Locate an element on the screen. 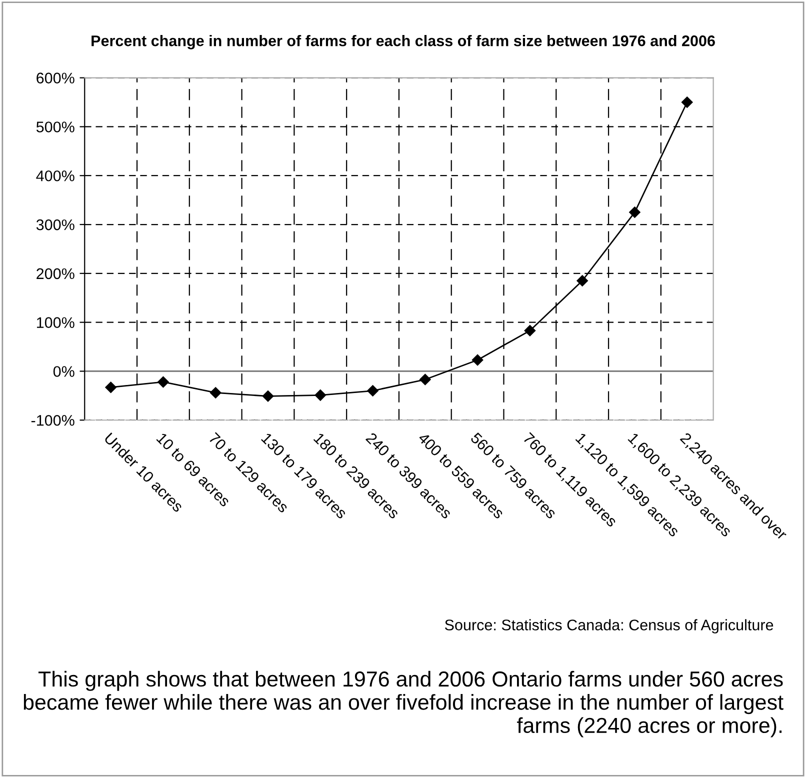 Image resolution: width=806 pixels, height=778 pixels. y-tick-label: 600% is located at coordinates (55, 78).